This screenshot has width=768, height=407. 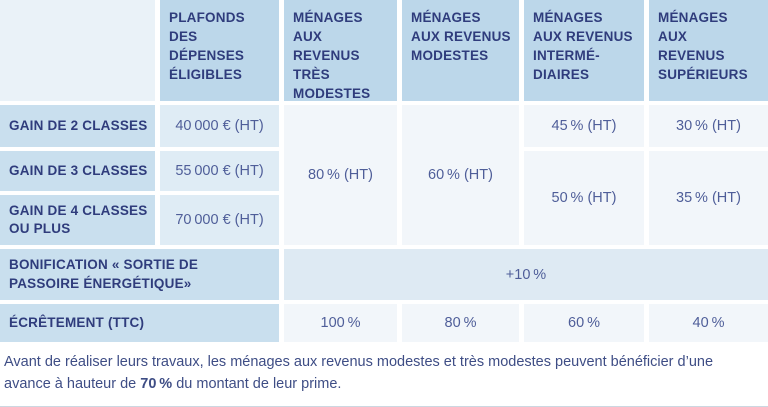 I want to click on table-corner-cell, so click(x=77, y=50).